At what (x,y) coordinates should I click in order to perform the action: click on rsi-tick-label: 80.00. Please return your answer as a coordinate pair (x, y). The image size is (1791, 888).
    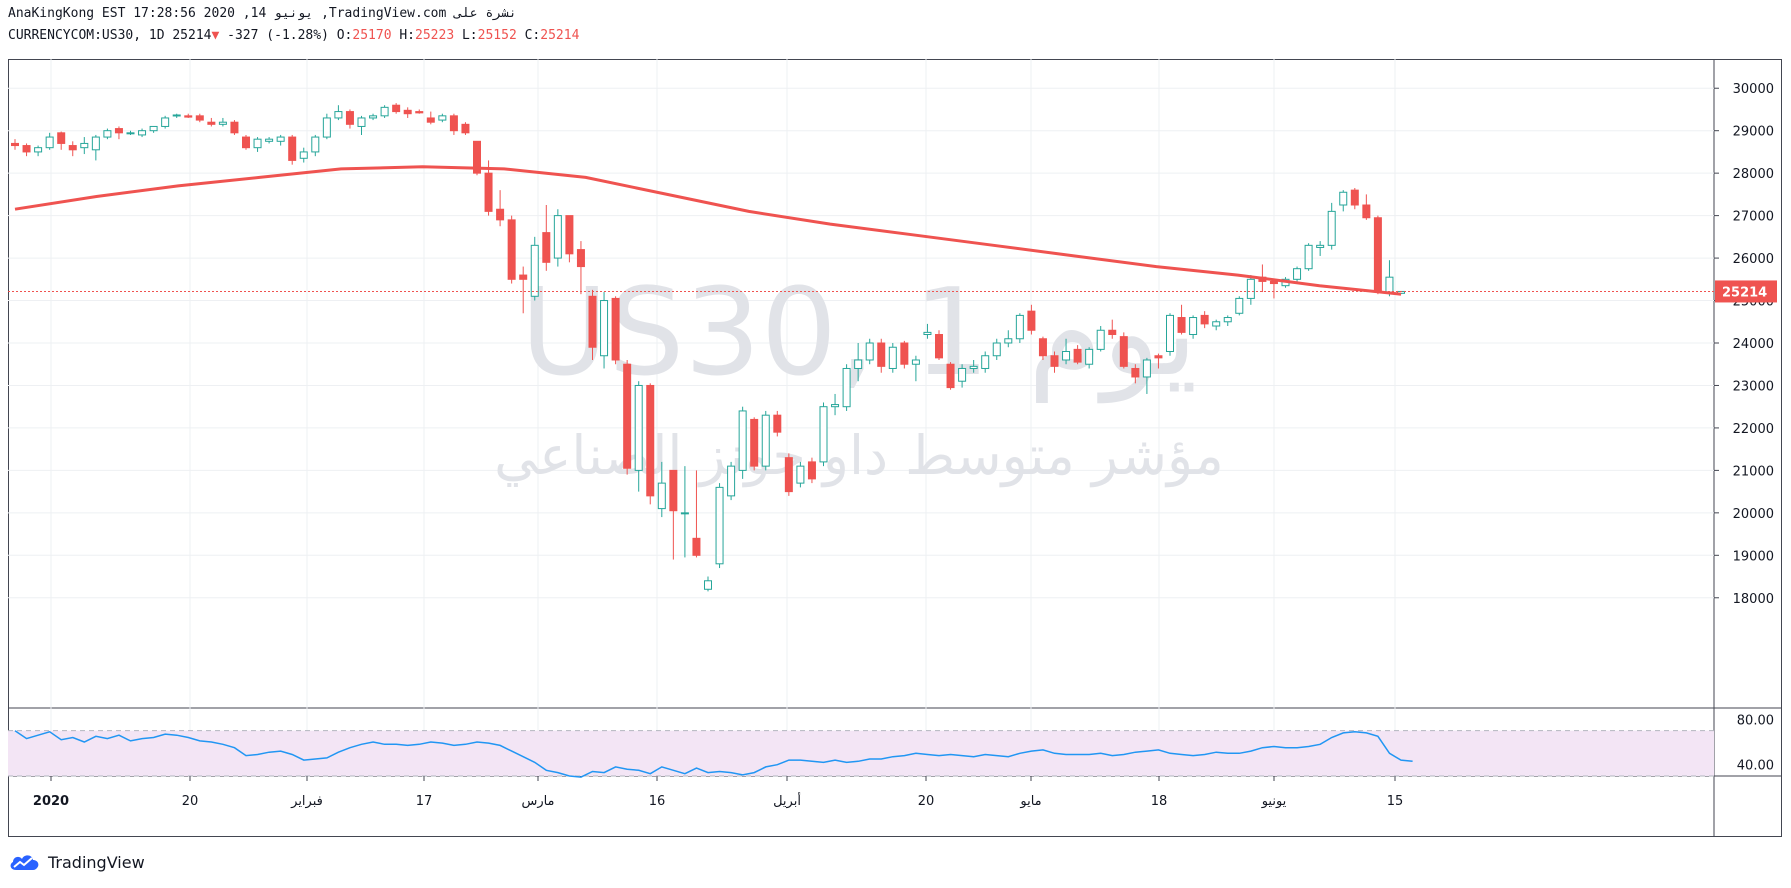
    Looking at the image, I should click on (1755, 720).